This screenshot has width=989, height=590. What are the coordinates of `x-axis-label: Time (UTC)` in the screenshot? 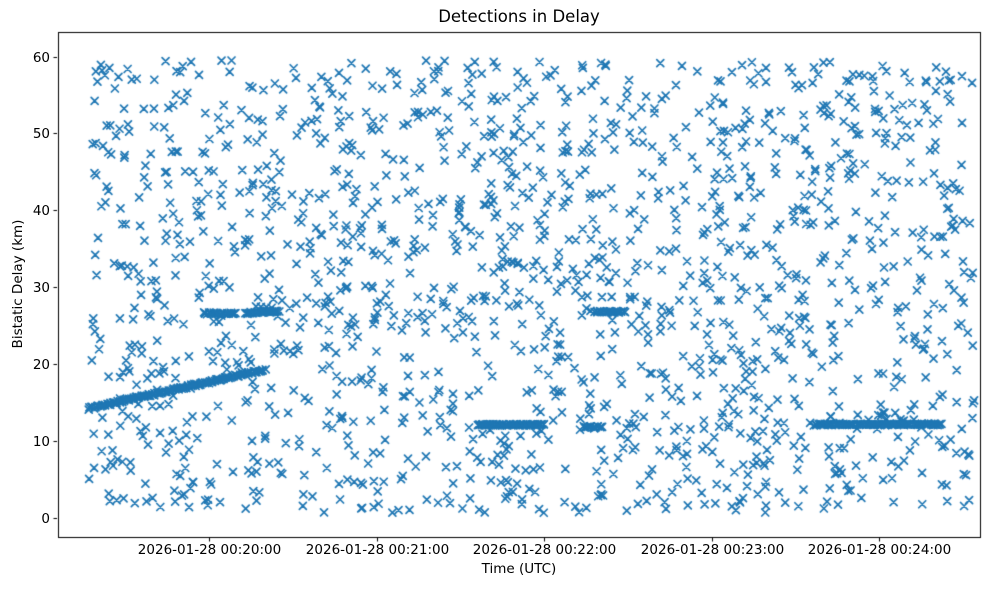 It's located at (519, 569).